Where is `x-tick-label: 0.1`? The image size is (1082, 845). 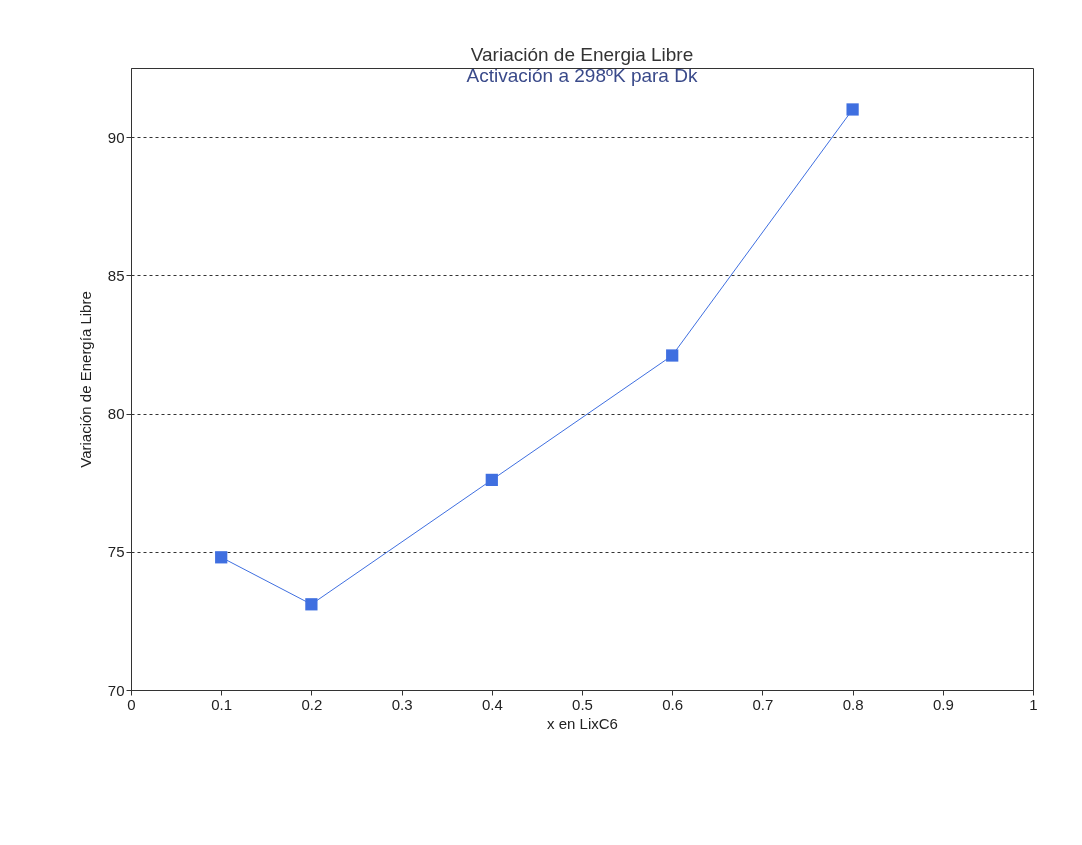 x-tick-label: 0.1 is located at coordinates (222, 704).